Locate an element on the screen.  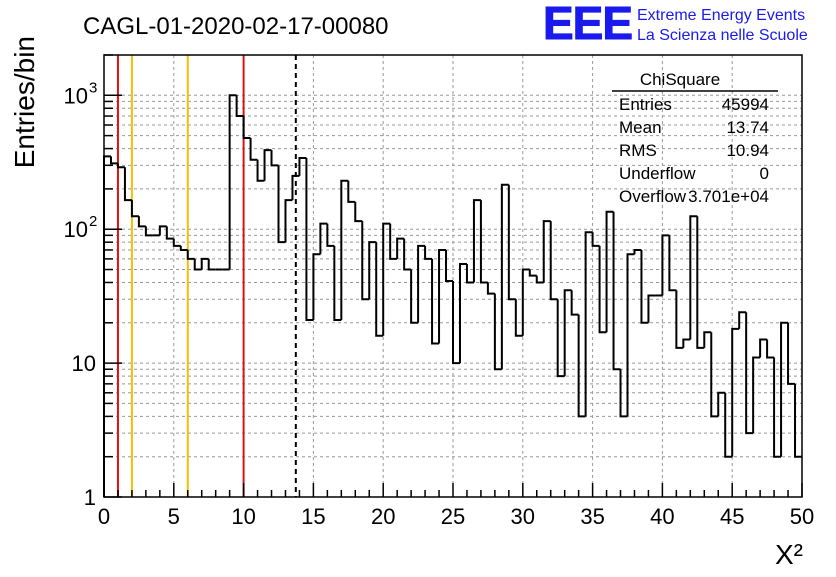
chart-title: CAGL-01-2020-02-17-00080 is located at coordinates (236, 26).